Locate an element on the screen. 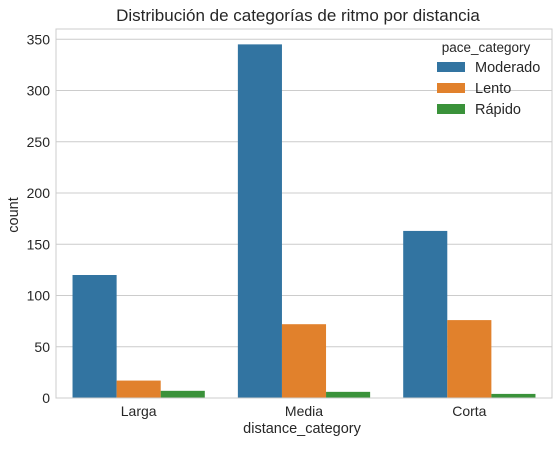 The width and height of the screenshot is (557, 449). bar-corta-rapido is located at coordinates (513, 395).